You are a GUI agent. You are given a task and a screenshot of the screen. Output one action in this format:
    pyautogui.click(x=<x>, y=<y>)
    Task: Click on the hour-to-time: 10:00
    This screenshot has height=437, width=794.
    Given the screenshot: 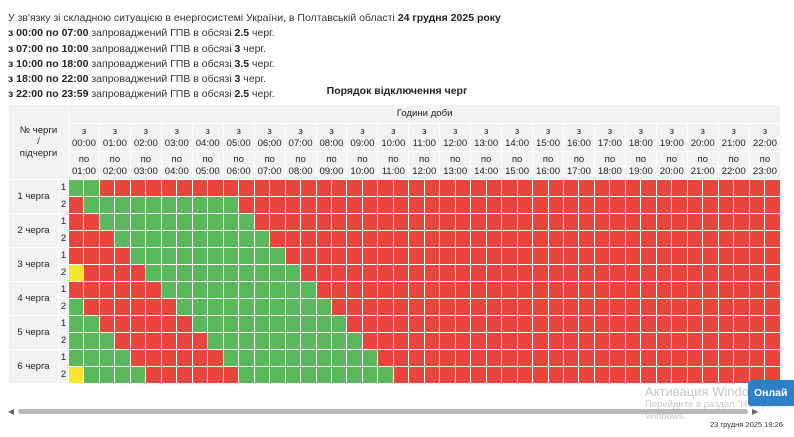 What is the action you would take?
    pyautogui.click(x=362, y=171)
    